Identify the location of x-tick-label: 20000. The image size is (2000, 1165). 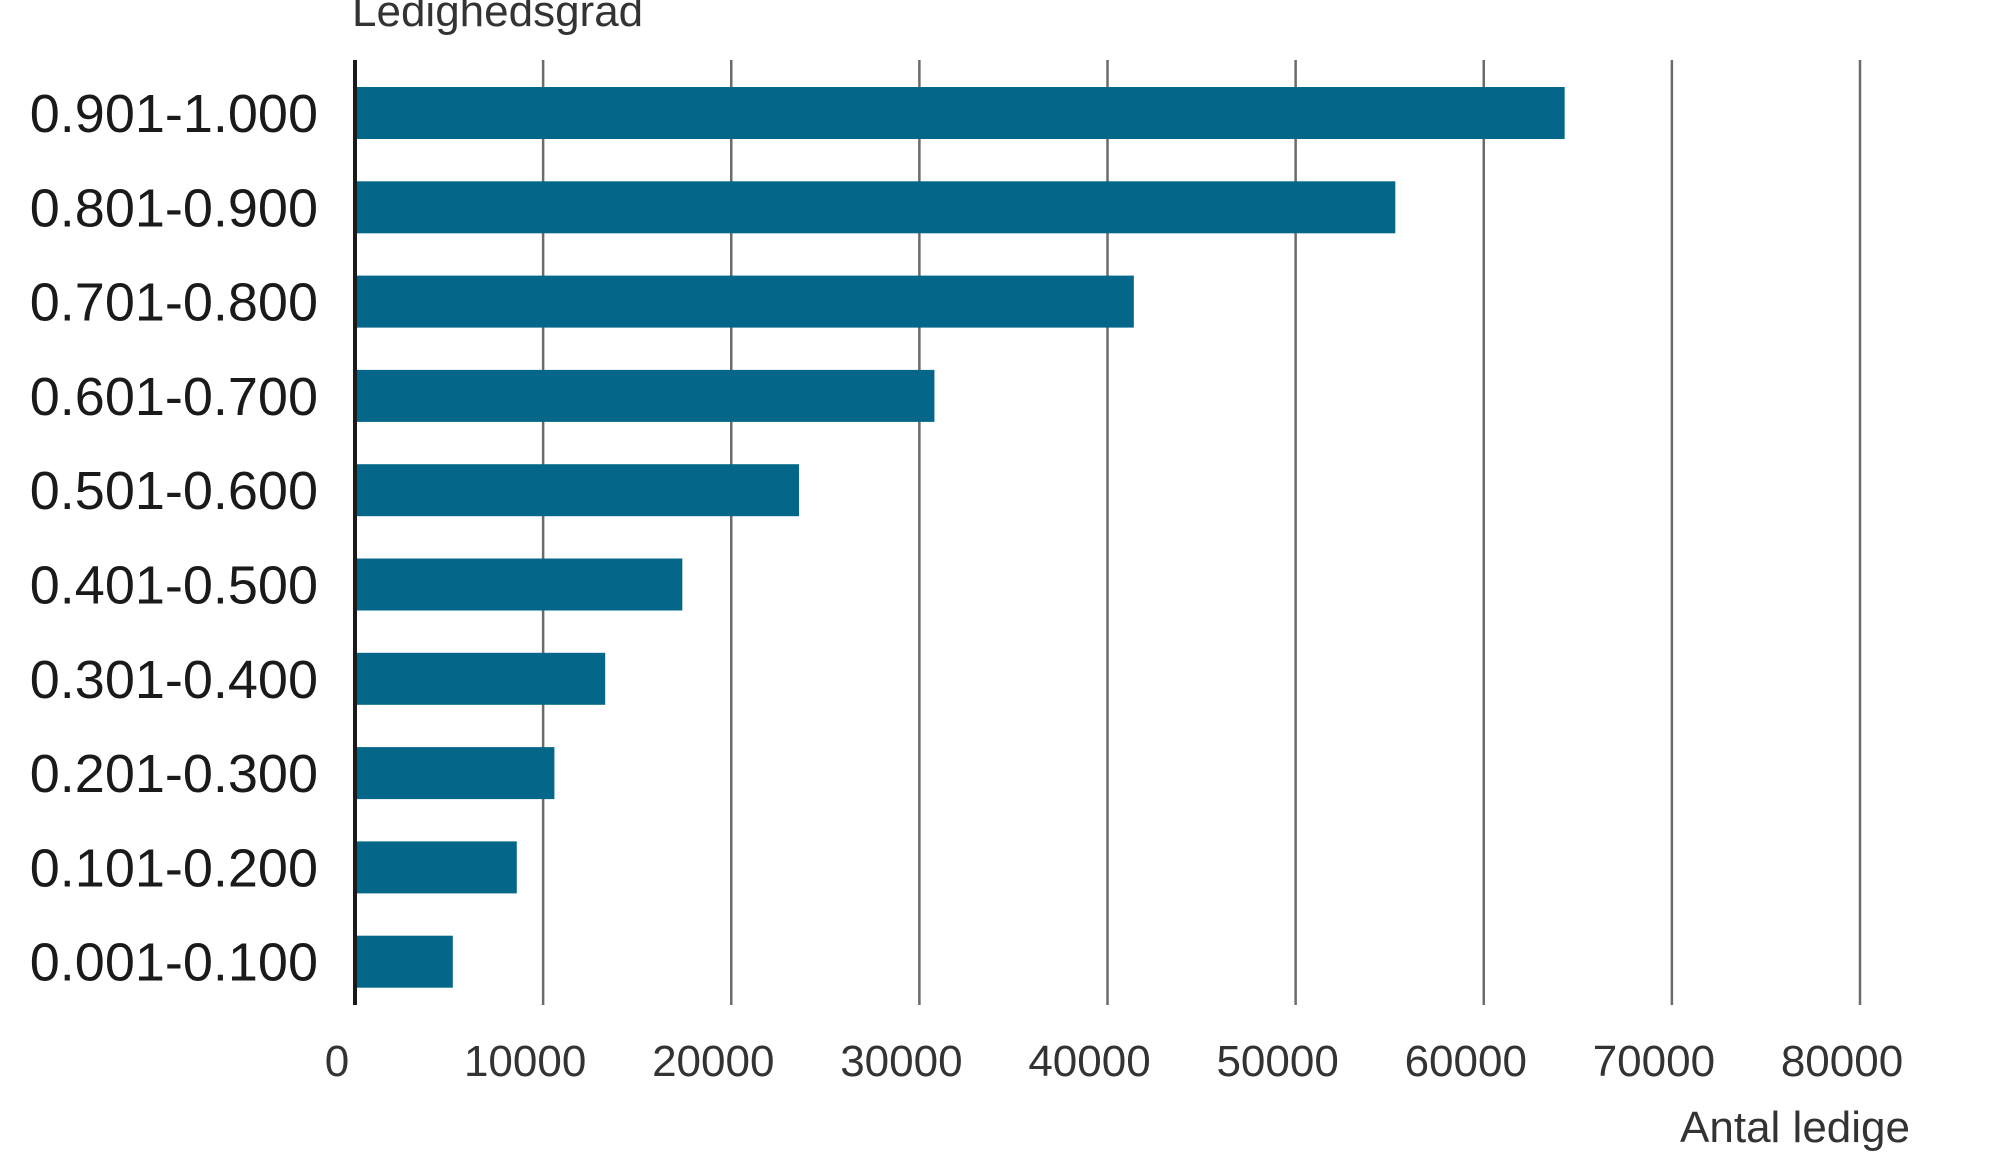
(713, 1061).